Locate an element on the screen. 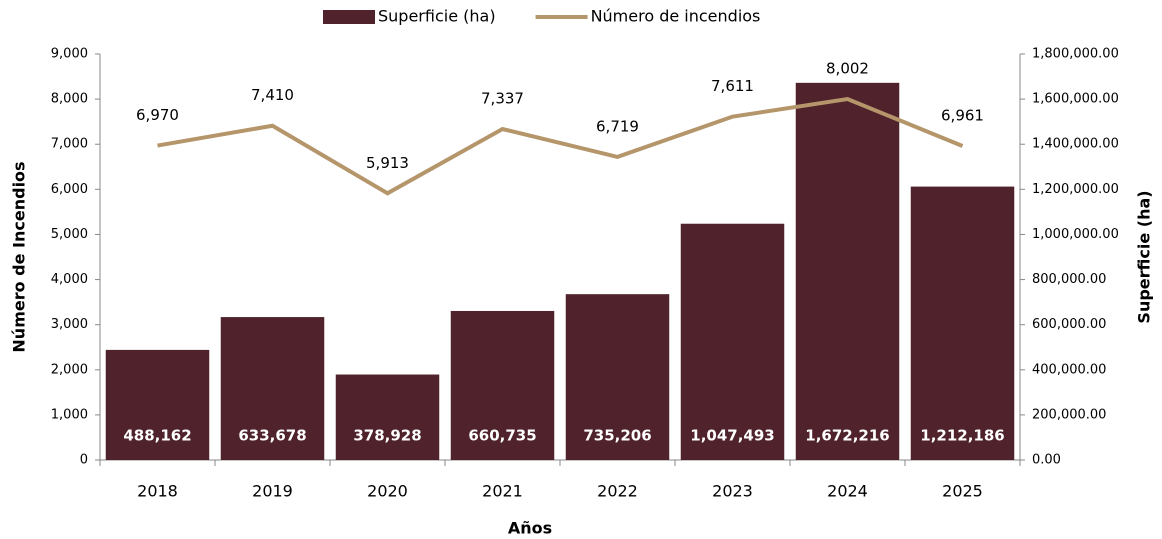  bar-value-label: 488,162 is located at coordinates (157, 436).